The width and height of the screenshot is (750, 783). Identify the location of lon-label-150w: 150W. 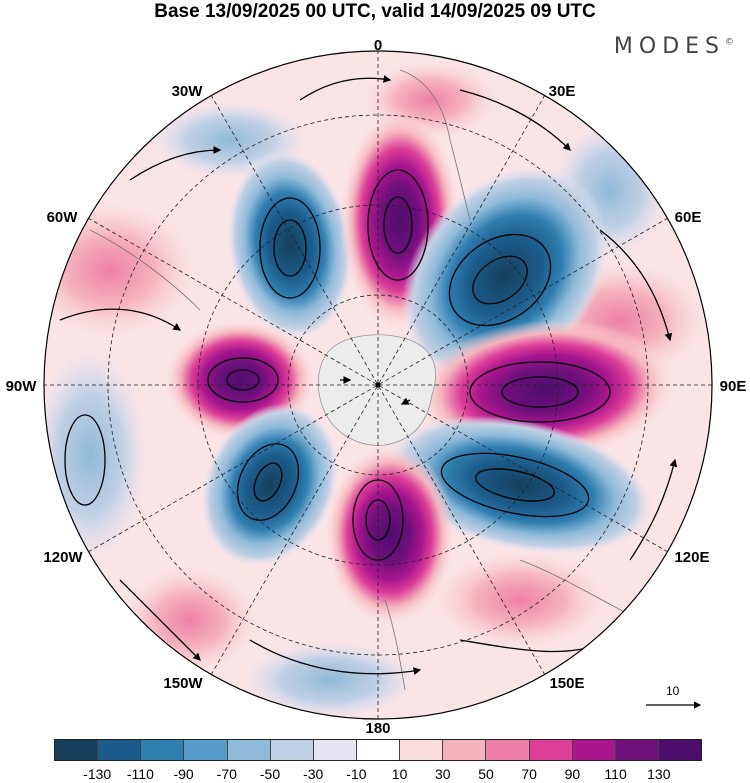
(183, 683).